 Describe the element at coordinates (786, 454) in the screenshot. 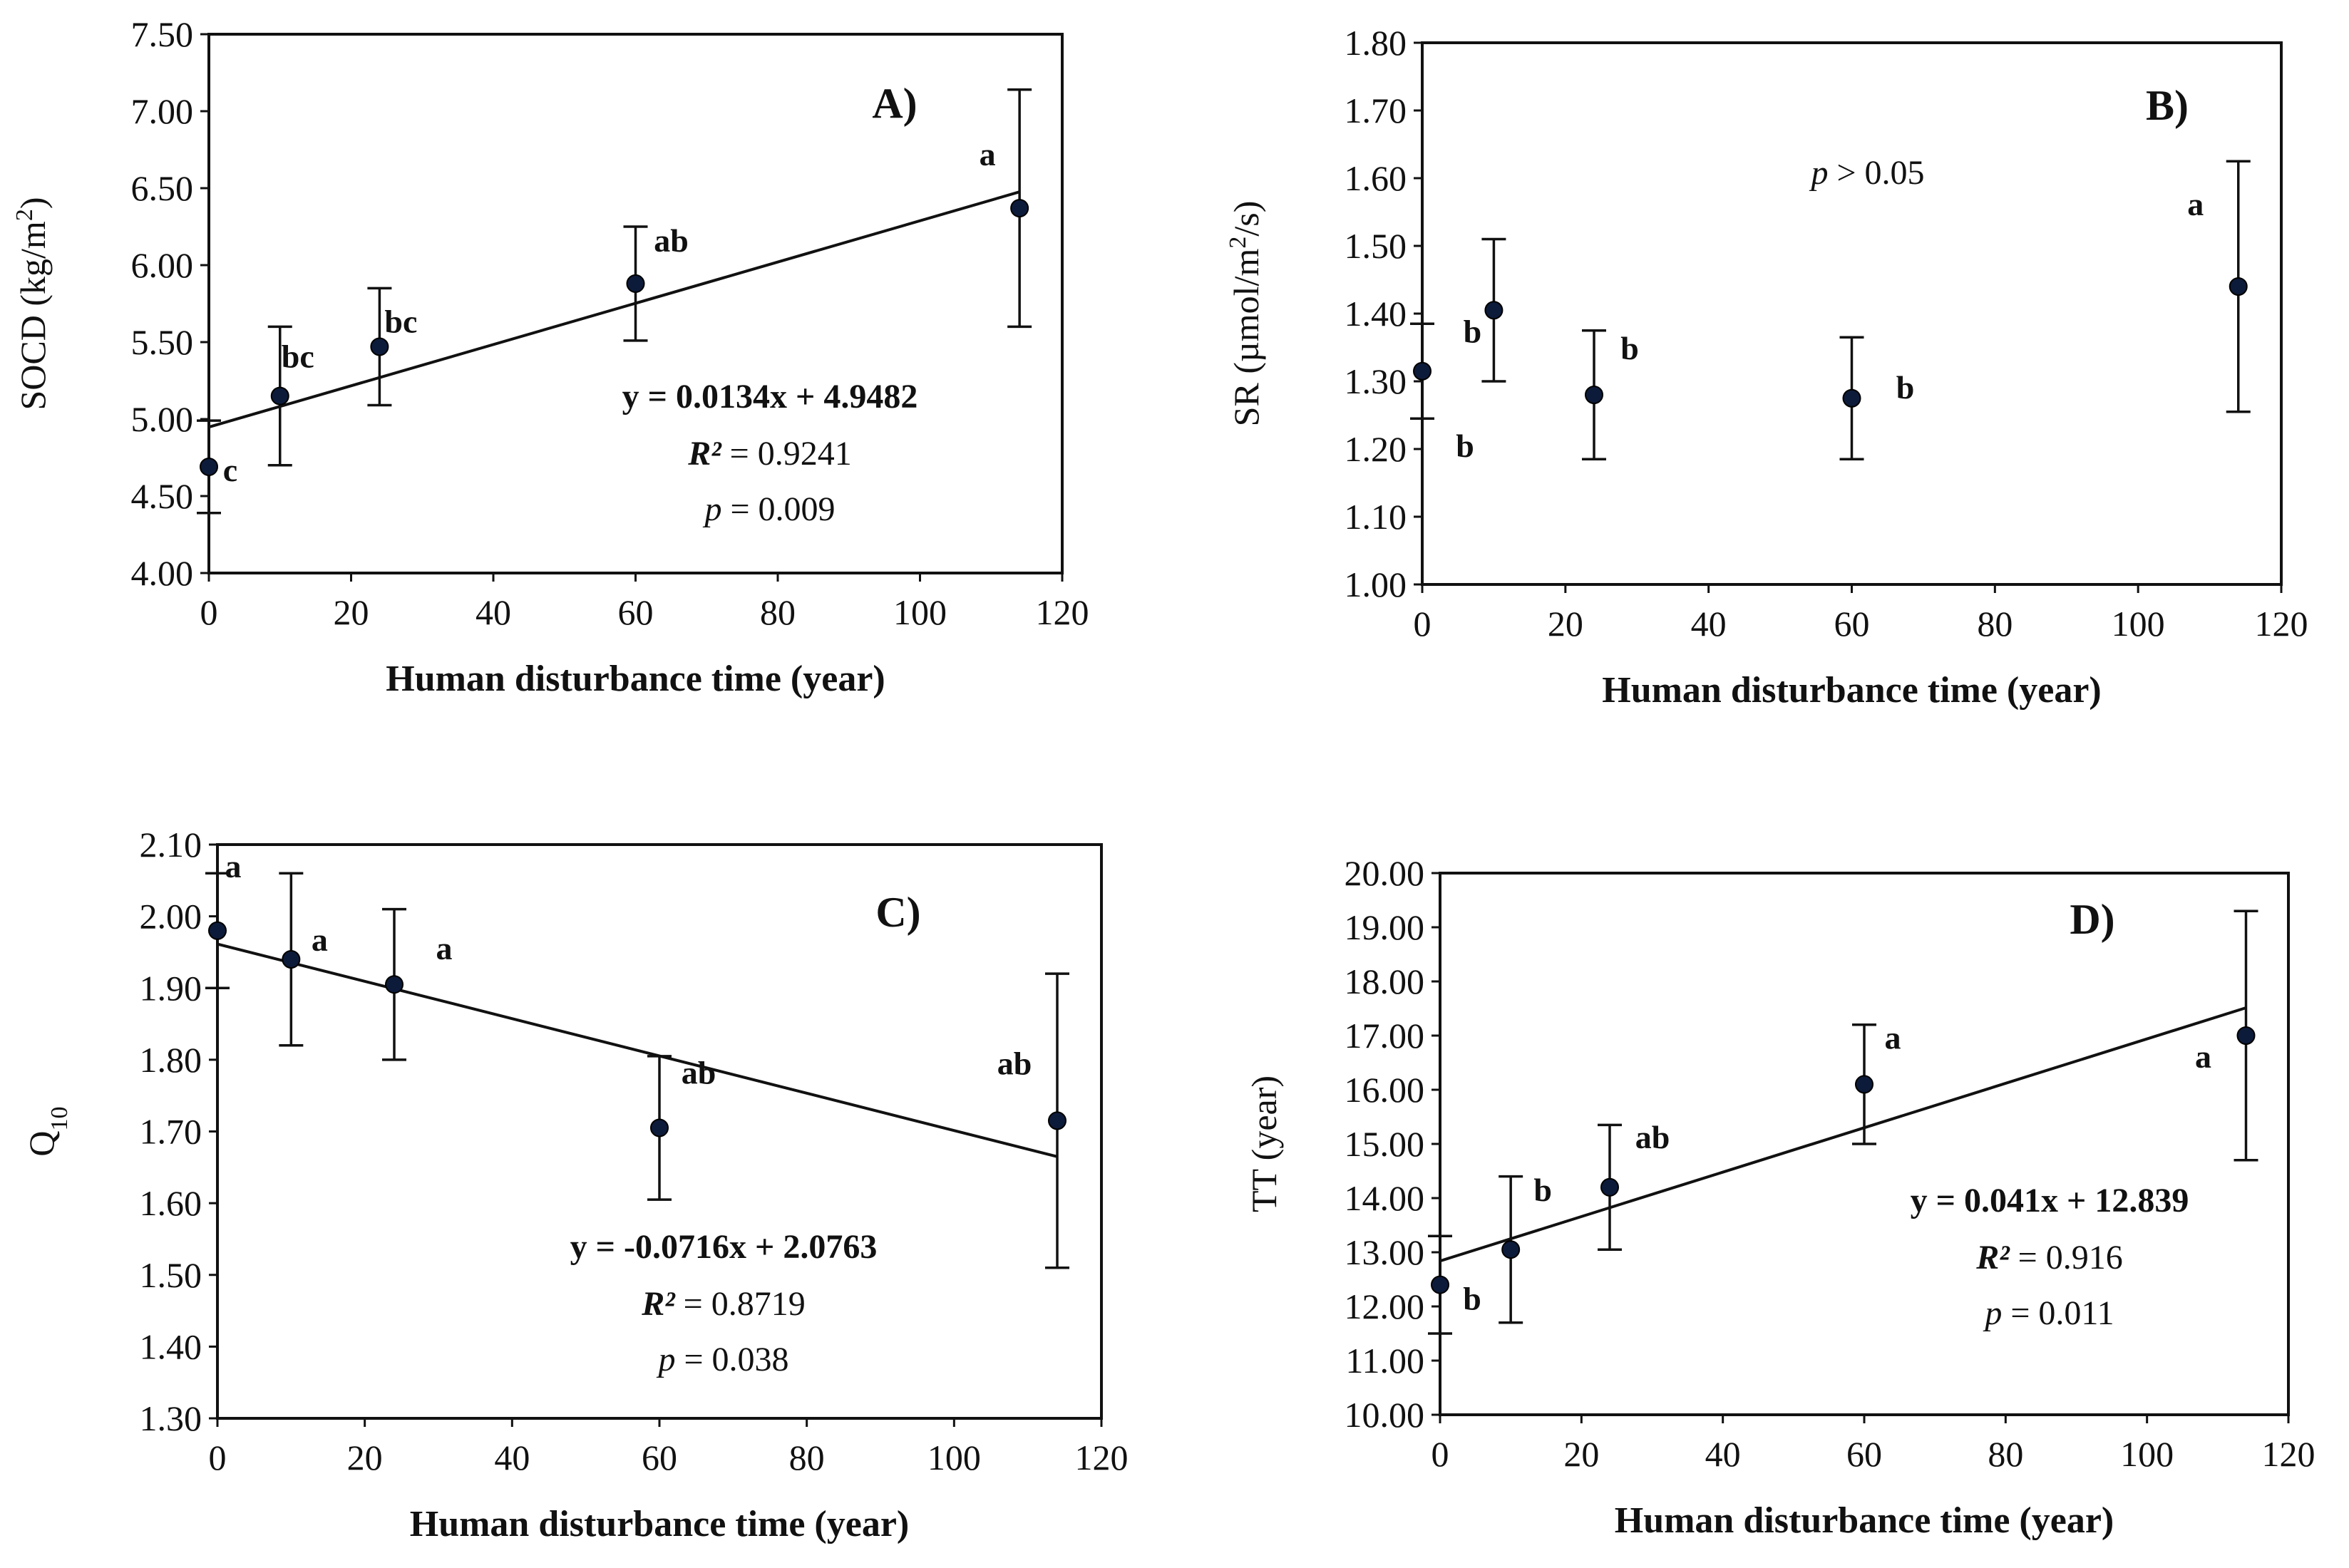

I see `r-squared-value: = 0.9241` at that location.